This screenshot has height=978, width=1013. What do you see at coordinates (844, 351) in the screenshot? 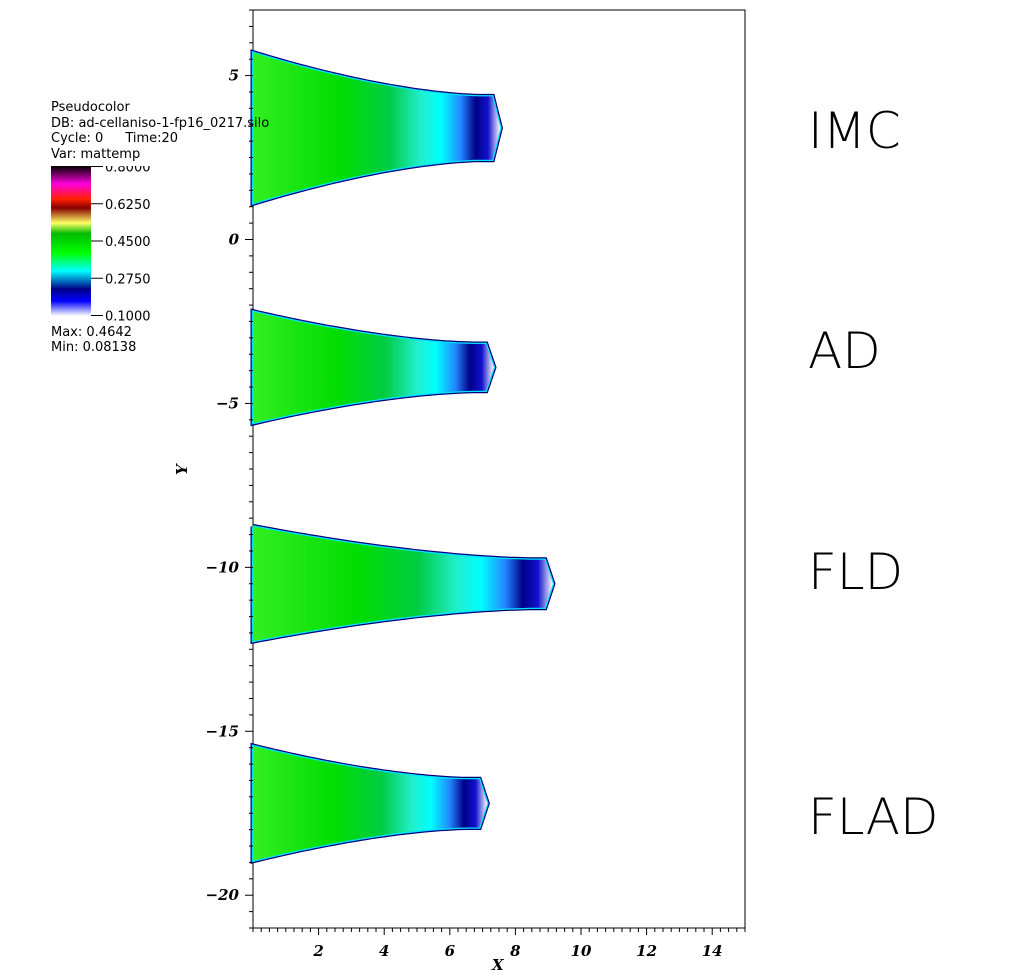
I see `label-ad: AD` at bounding box center [844, 351].